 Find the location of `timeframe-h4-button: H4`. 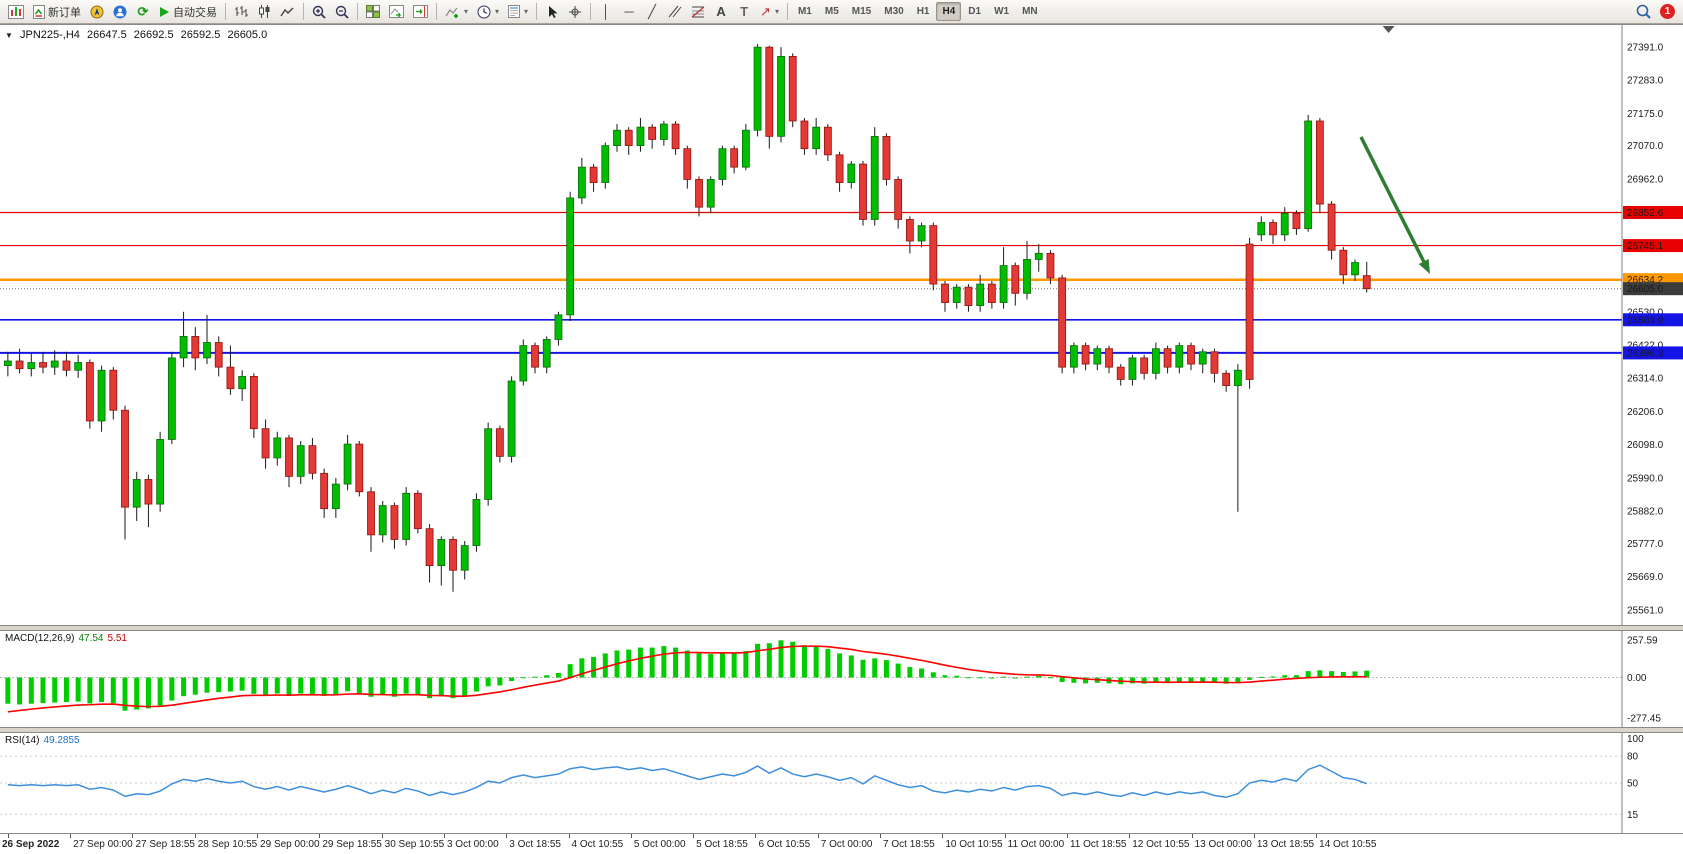

timeframe-h4-button: H4 is located at coordinates (949, 11).